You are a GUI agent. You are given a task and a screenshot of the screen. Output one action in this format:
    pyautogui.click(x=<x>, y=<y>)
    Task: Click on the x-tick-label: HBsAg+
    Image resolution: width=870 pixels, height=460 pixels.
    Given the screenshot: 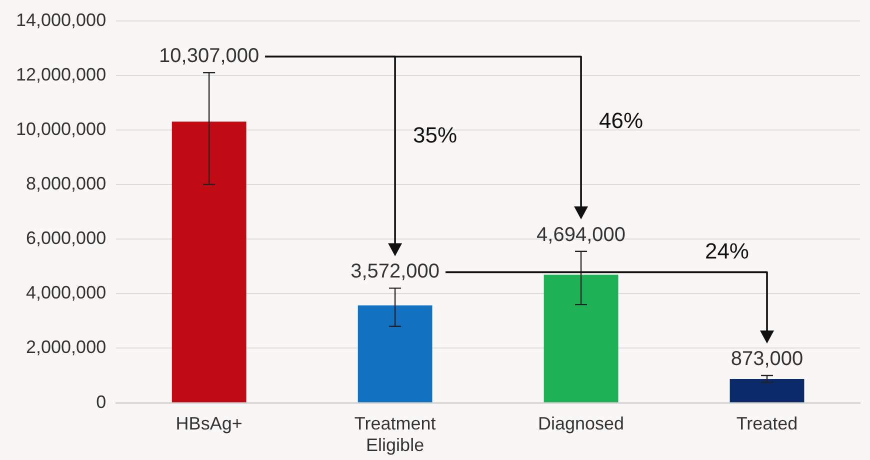 What is the action you would take?
    pyautogui.click(x=209, y=424)
    